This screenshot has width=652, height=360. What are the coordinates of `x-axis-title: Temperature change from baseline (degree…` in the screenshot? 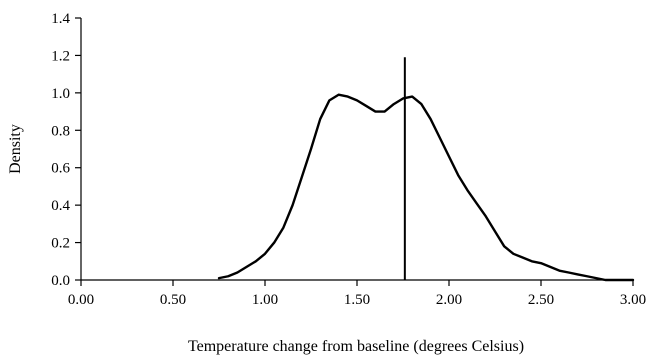 It's located at (356, 346).